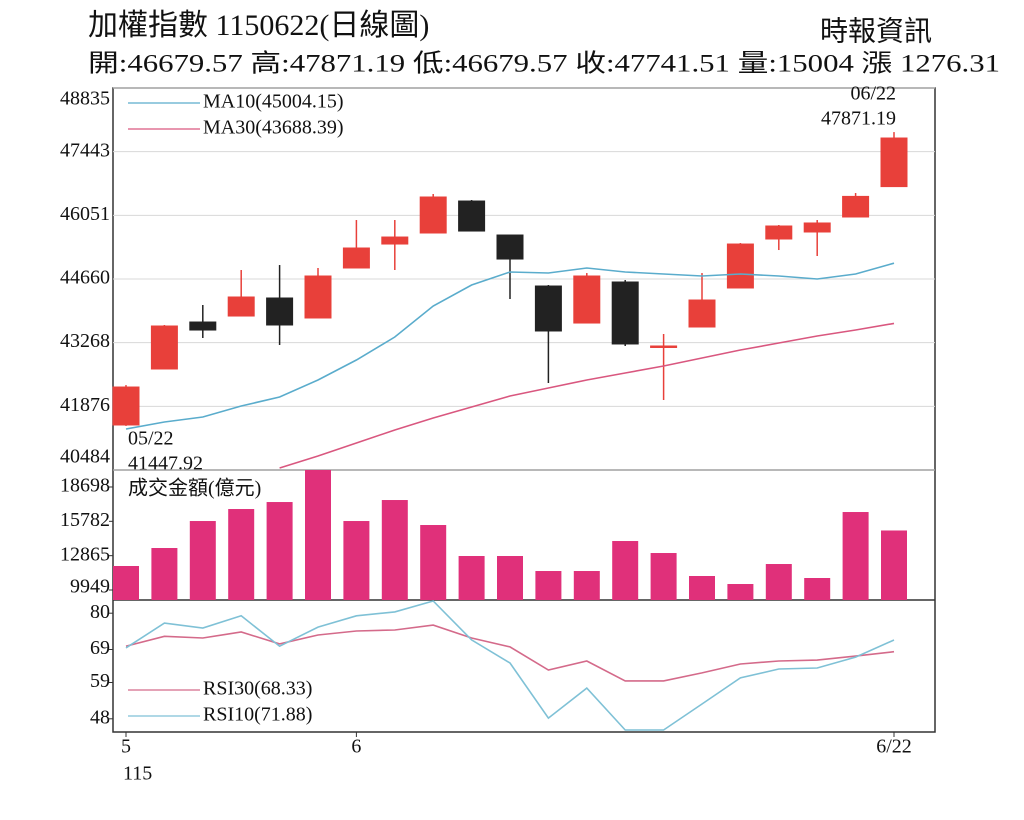 The width and height of the screenshot is (1024, 820). Describe the element at coordinates (137, 774) in the screenshot. I see `x-sublabel: 115` at that location.